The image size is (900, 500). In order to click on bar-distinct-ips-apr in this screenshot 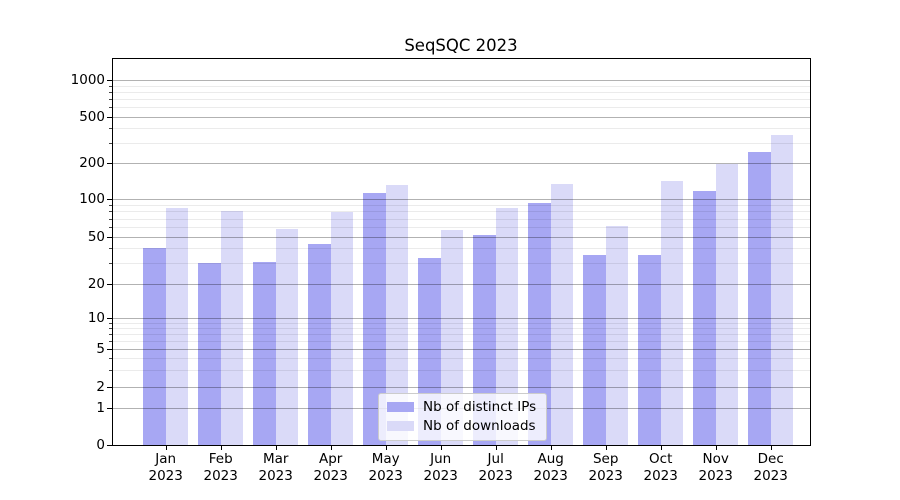, I will do `click(319, 344)`.